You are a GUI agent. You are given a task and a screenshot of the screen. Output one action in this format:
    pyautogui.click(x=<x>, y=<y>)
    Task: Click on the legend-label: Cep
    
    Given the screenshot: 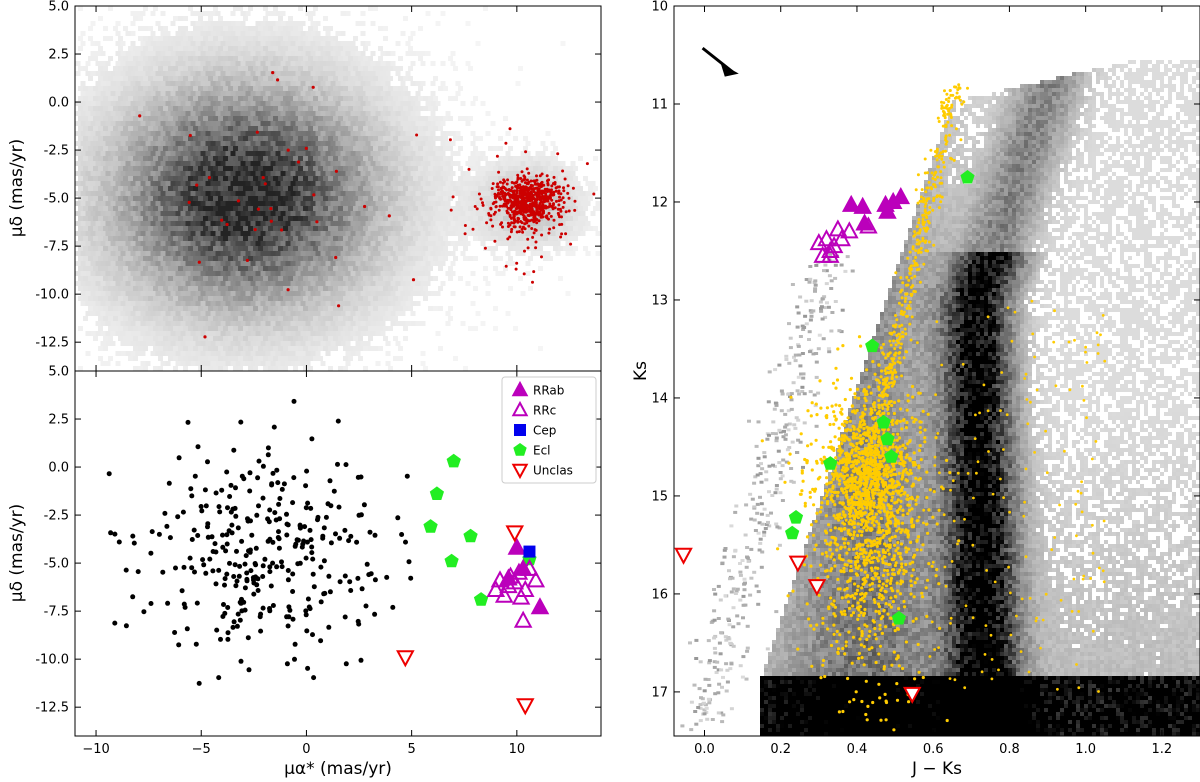 What is the action you would take?
    pyautogui.click(x=544, y=431)
    